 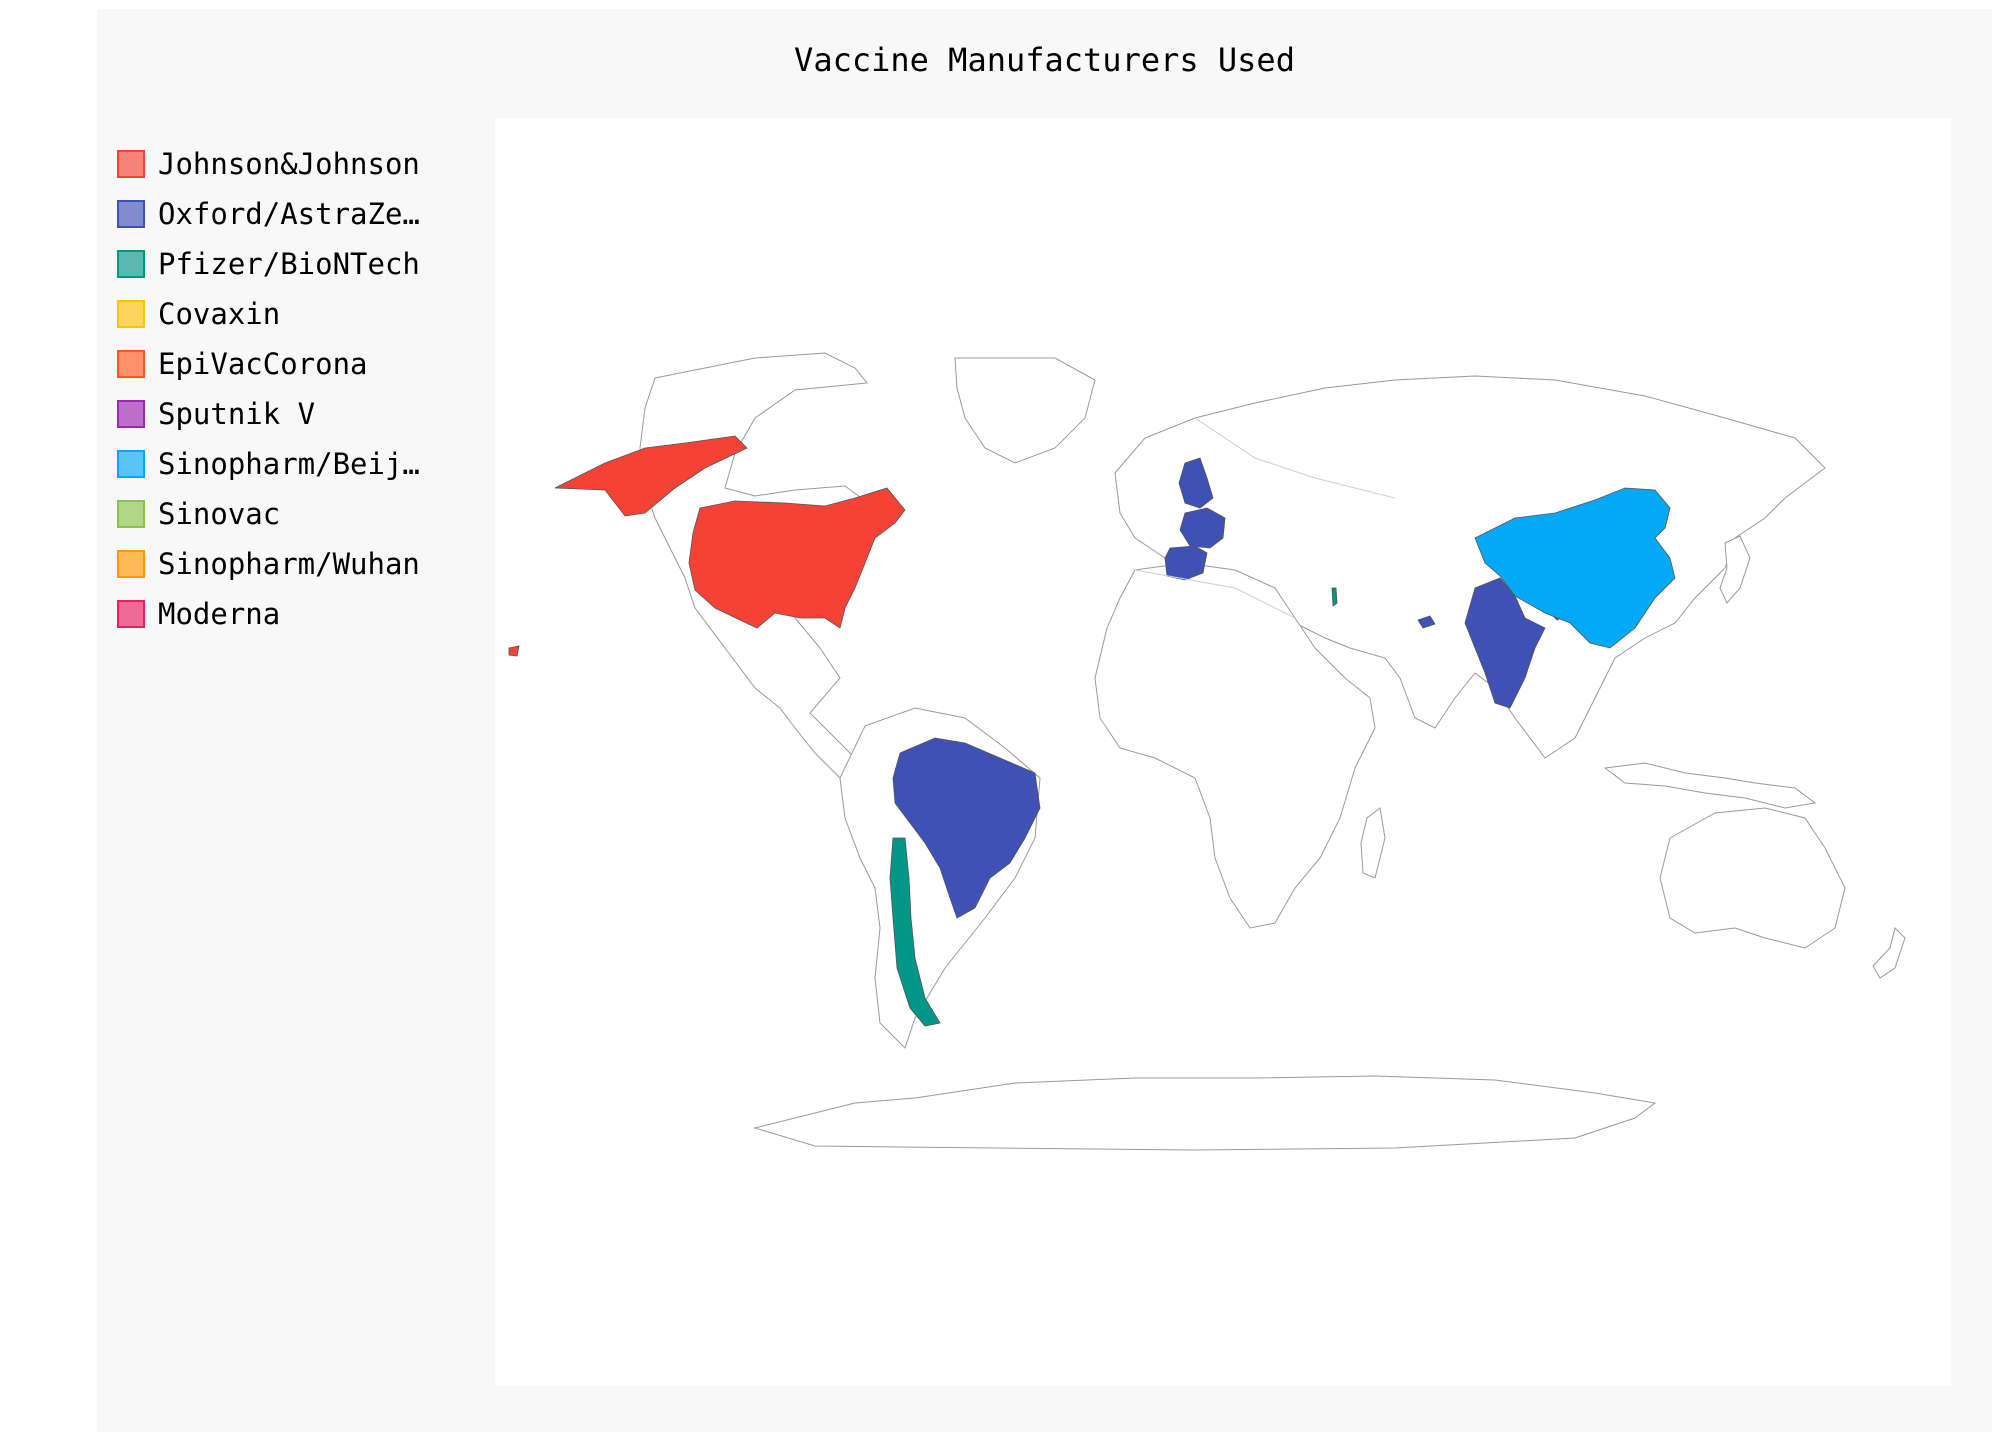 What do you see at coordinates (797, 558) in the screenshot?
I see `country-united-states` at bounding box center [797, 558].